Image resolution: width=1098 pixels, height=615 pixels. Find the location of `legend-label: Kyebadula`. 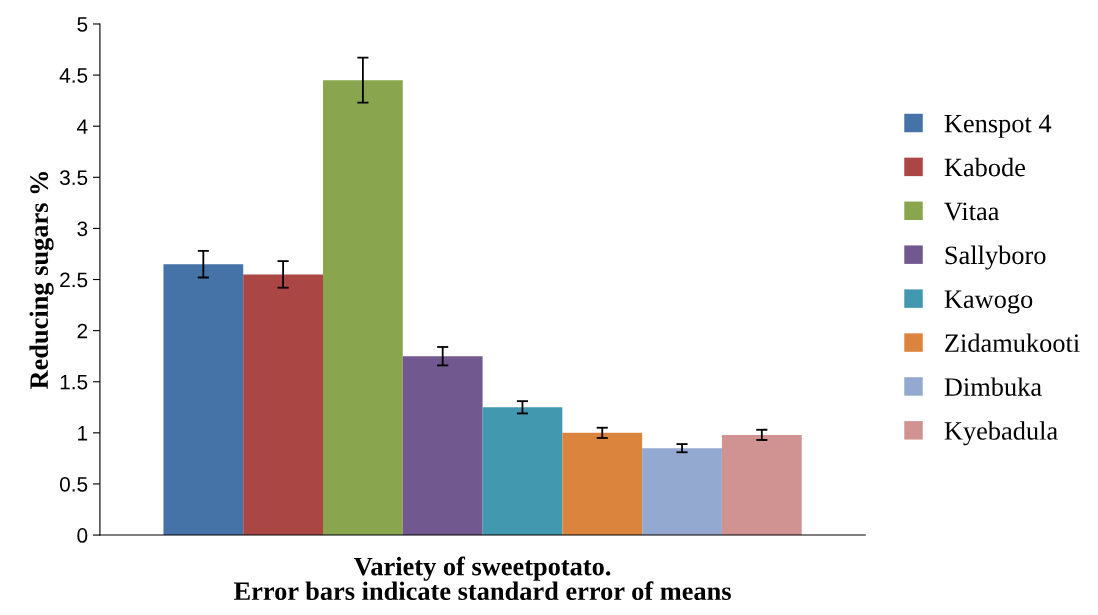

legend-label: Kyebadula is located at coordinates (1001, 433).